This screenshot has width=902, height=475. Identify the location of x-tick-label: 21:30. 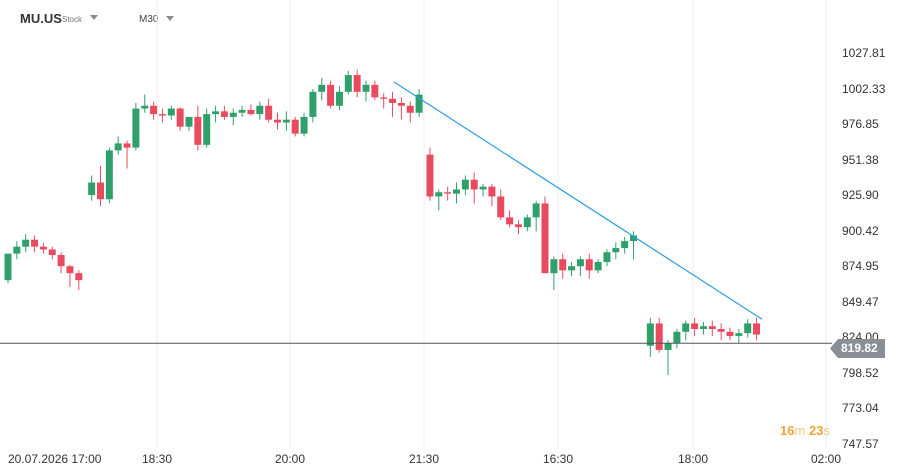
(424, 459).